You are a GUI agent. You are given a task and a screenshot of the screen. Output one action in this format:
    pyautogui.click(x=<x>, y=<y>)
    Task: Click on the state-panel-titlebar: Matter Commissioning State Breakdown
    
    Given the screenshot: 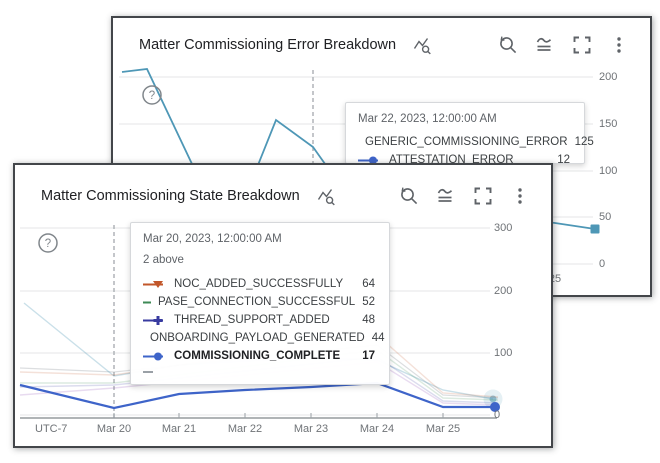 What is the action you would take?
    pyautogui.click(x=283, y=196)
    